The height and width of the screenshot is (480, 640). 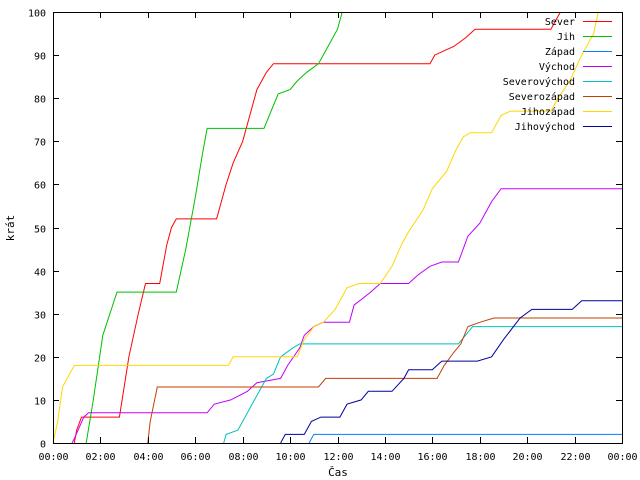 I want to click on legend-label: Východ, so click(x=557, y=67).